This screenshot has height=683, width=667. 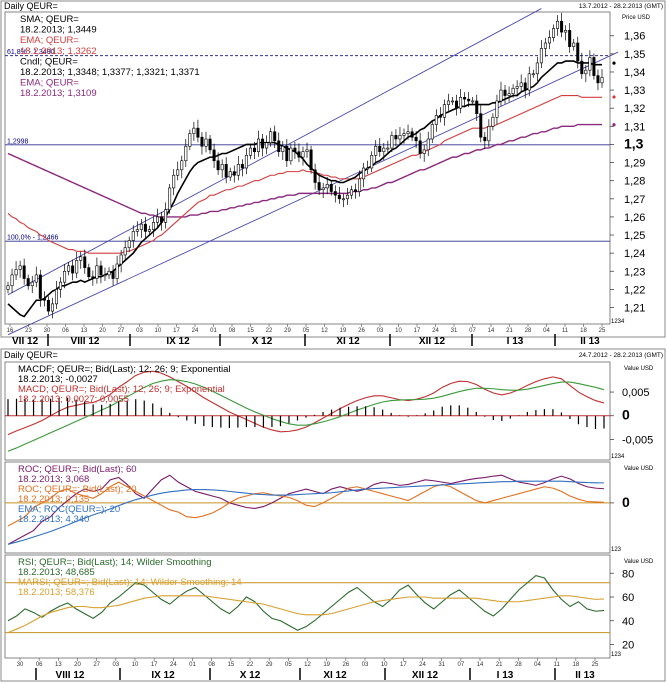 I want to click on rsi-panel-y-tick-label: 40, so click(x=628, y=622).